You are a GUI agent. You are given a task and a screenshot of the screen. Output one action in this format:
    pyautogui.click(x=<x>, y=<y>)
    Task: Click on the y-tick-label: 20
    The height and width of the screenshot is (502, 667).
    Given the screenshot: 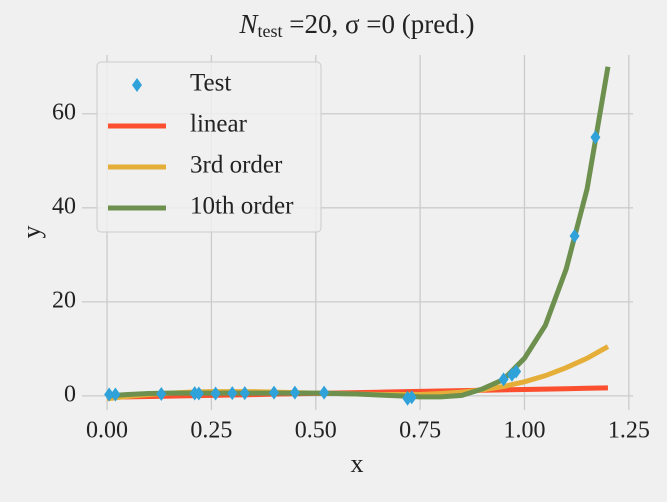 What is the action you would take?
    pyautogui.click(x=64, y=300)
    